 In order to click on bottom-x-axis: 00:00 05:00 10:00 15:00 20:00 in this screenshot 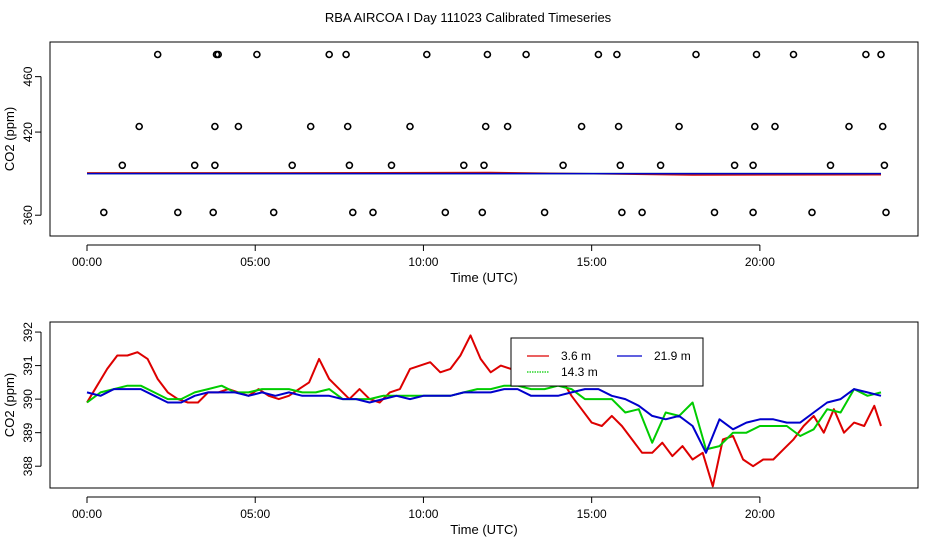, I will do `click(423, 508)`.